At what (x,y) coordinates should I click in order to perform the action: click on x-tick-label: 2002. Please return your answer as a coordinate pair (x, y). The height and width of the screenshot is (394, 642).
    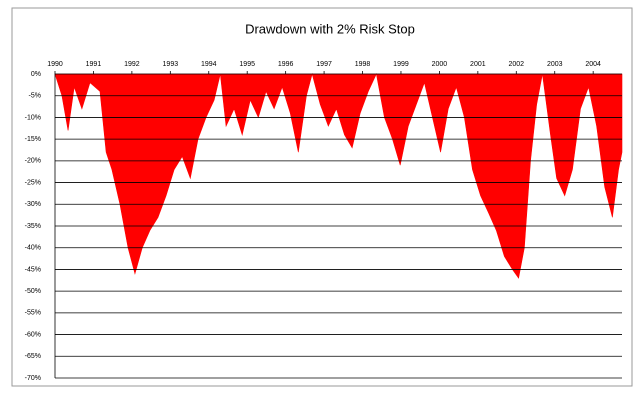
    Looking at the image, I should click on (516, 64).